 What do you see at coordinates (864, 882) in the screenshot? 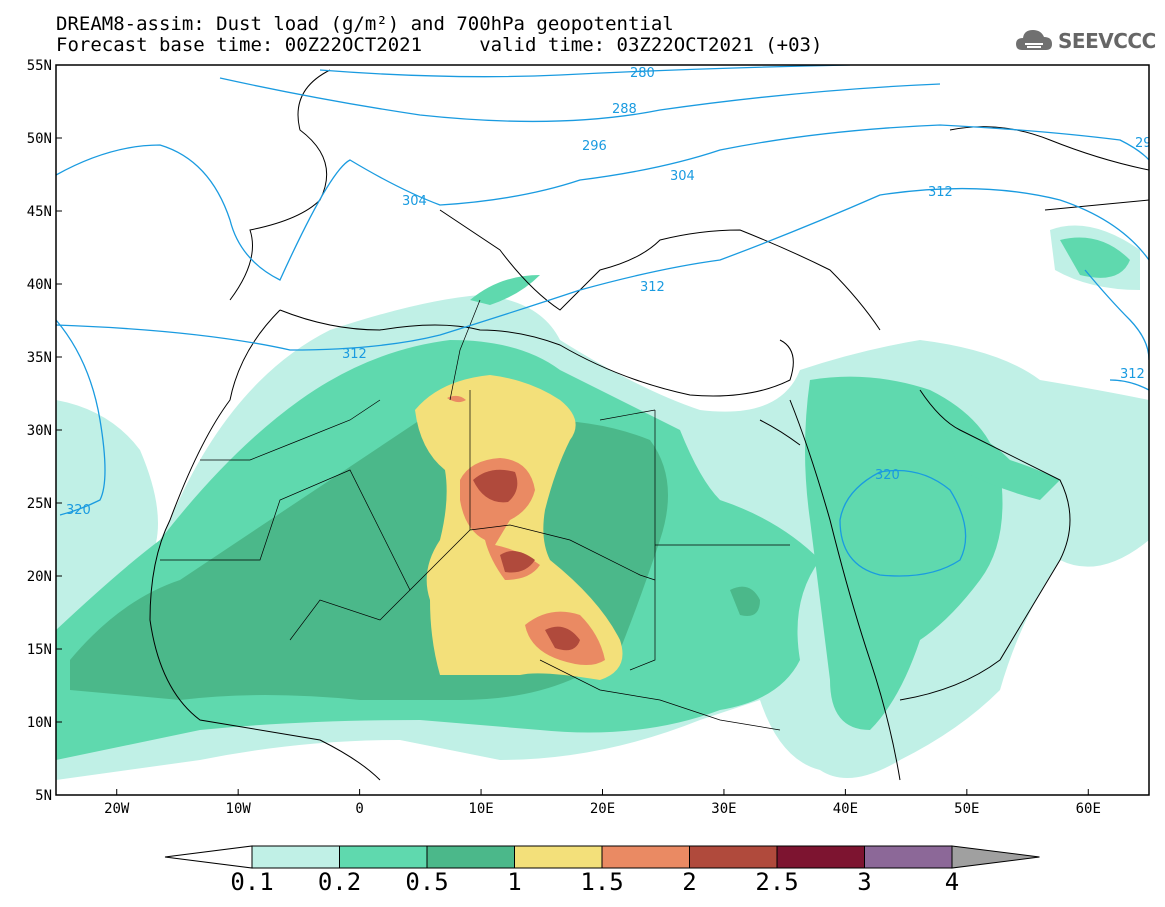
I see `colorbar-label: 3` at bounding box center [864, 882].